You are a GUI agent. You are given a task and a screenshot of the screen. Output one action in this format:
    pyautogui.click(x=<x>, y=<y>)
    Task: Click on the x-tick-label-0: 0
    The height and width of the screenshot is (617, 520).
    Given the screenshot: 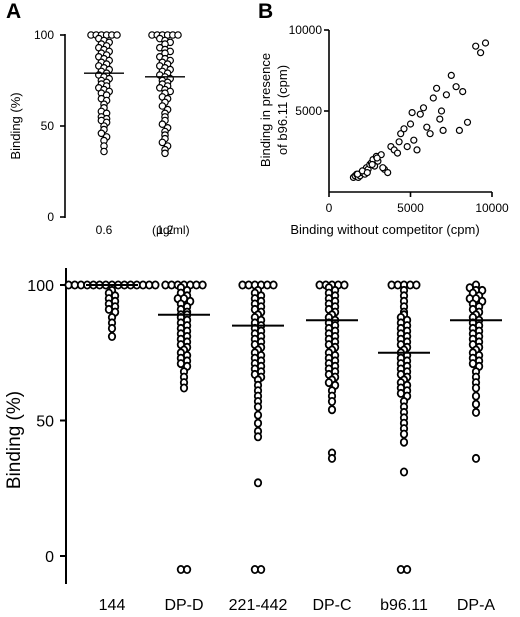 What is the action you would take?
    pyautogui.click(x=329, y=208)
    